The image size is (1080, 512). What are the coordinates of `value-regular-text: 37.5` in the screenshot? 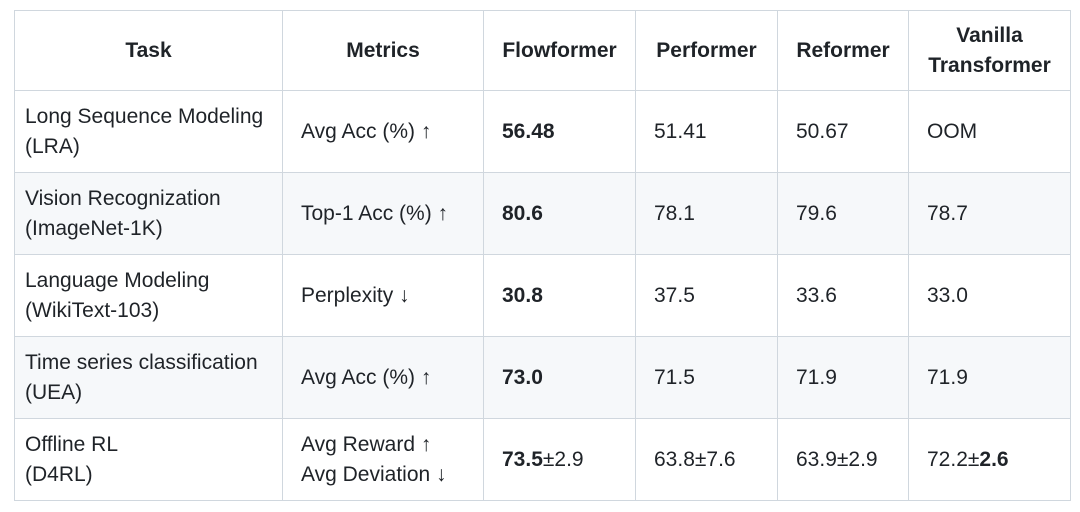 It's located at (674, 295).